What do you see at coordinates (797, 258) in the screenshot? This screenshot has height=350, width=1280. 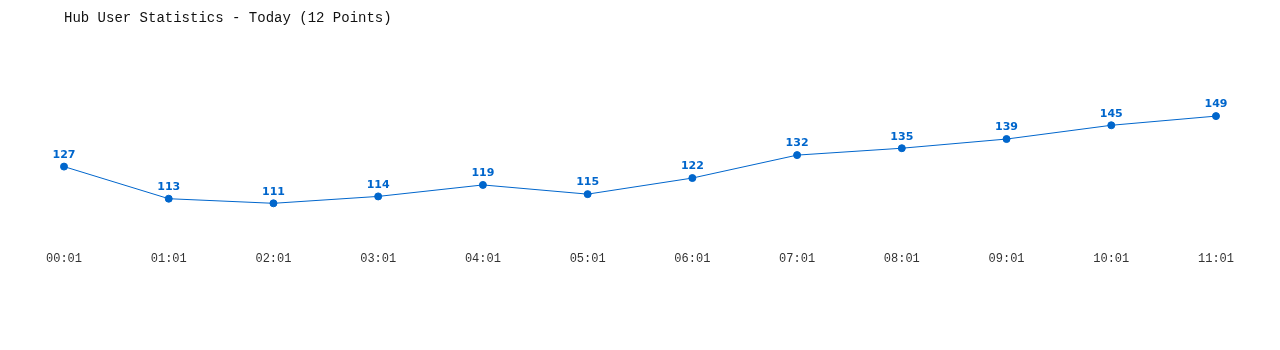 I see `x-tick-label: 07:01` at bounding box center [797, 258].